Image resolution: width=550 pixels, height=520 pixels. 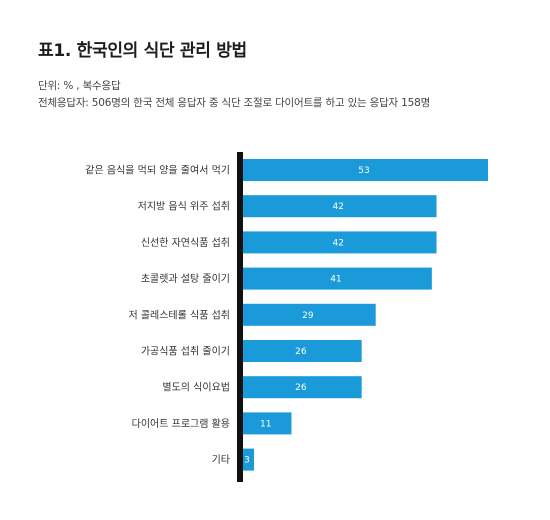 What do you see at coordinates (185, 352) in the screenshot?
I see `category-label: 가공식품 섭취 줄이기` at bounding box center [185, 352].